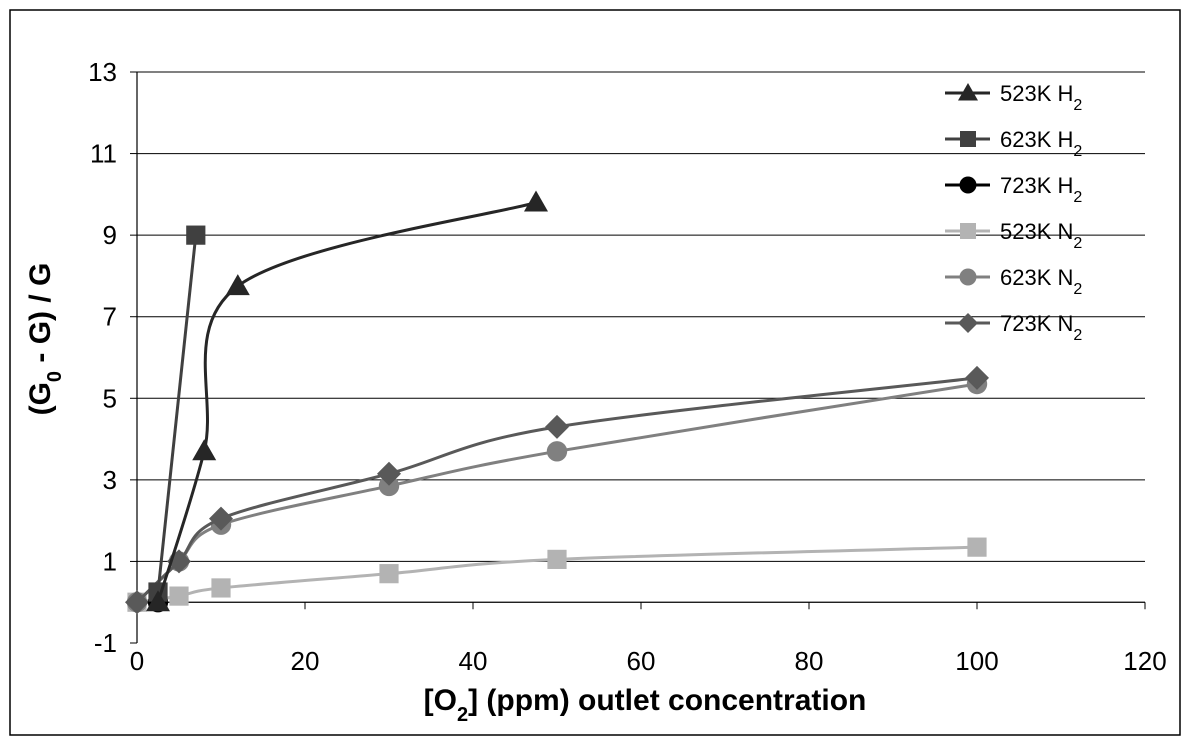  I want to click on legend-label-3: 523K N2, so click(1041, 235).